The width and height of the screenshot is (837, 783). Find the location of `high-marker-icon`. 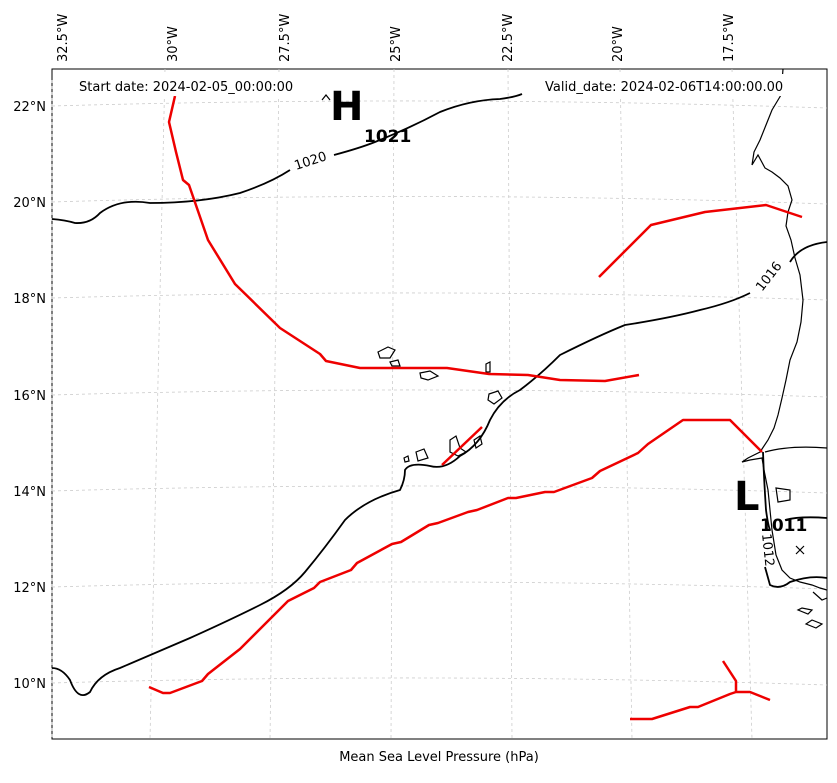

high-marker-icon is located at coordinates (326, 97).